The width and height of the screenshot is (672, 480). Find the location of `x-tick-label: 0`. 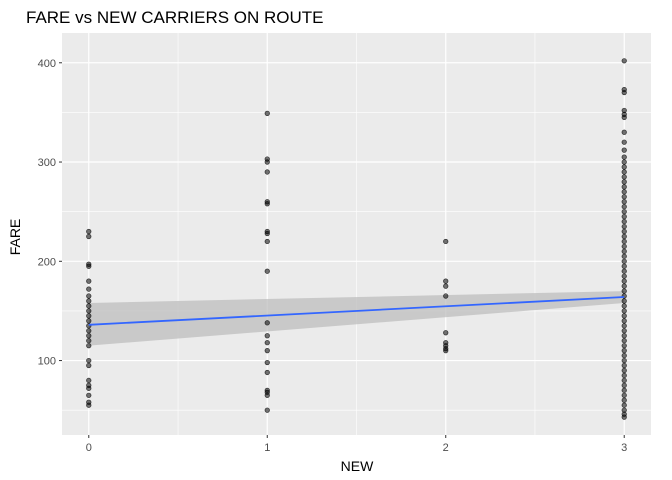

x-tick-label: 0 is located at coordinates (89, 448).